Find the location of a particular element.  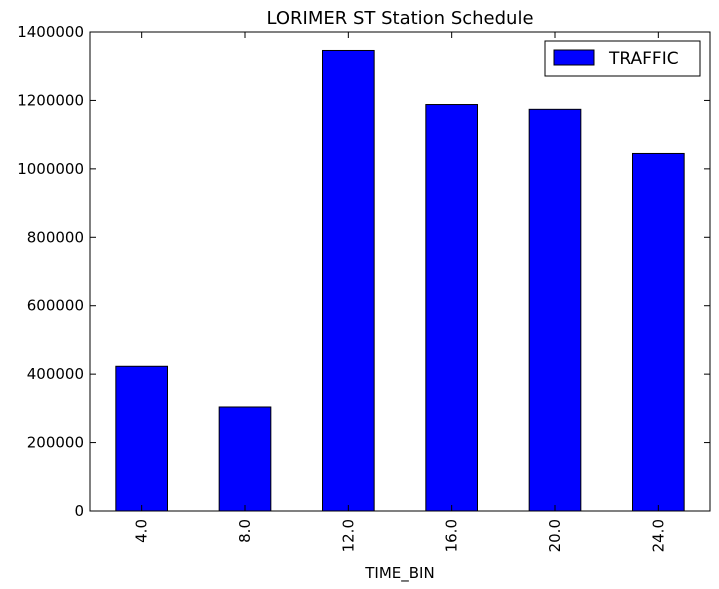

bar-8.0 is located at coordinates (245, 459).